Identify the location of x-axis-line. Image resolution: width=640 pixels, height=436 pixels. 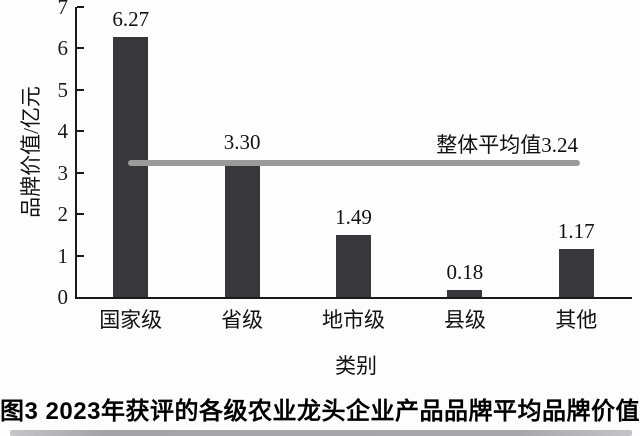
(353, 298).